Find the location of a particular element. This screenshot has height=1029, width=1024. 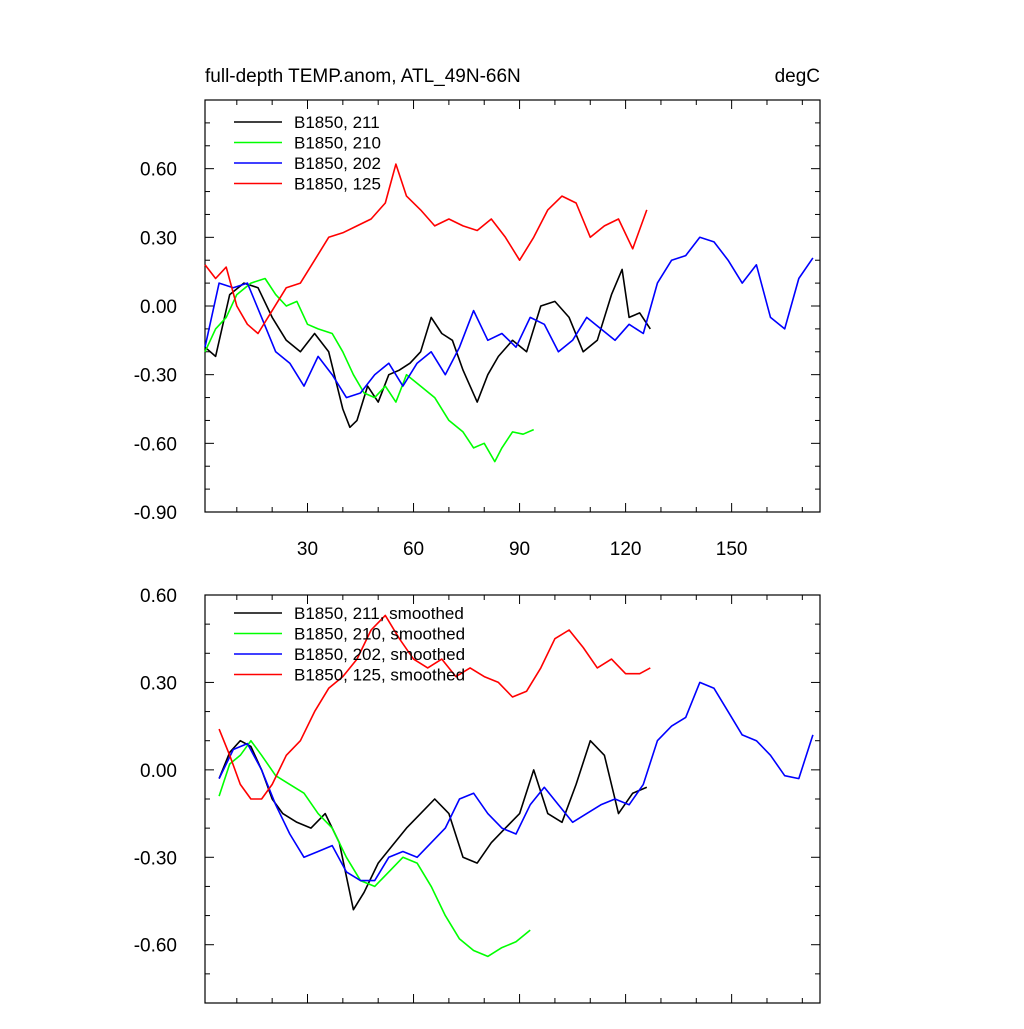

x-tick-label: 120 is located at coordinates (626, 549).